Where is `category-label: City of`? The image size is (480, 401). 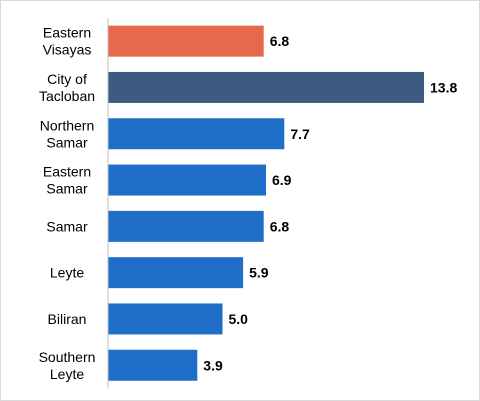 category-label: City of is located at coordinates (67, 79).